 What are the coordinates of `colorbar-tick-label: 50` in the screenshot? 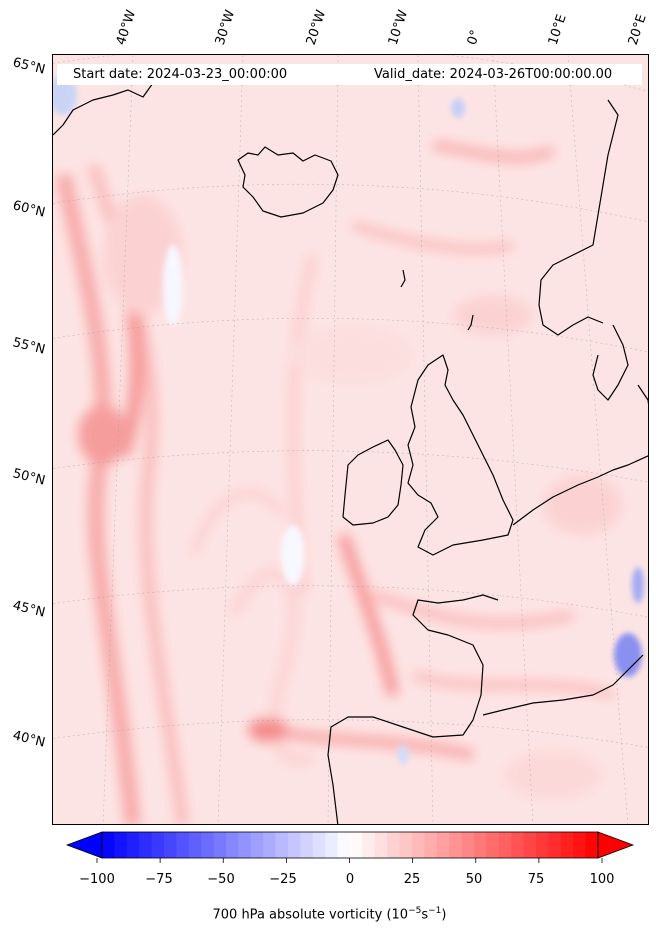 It's located at (474, 879).